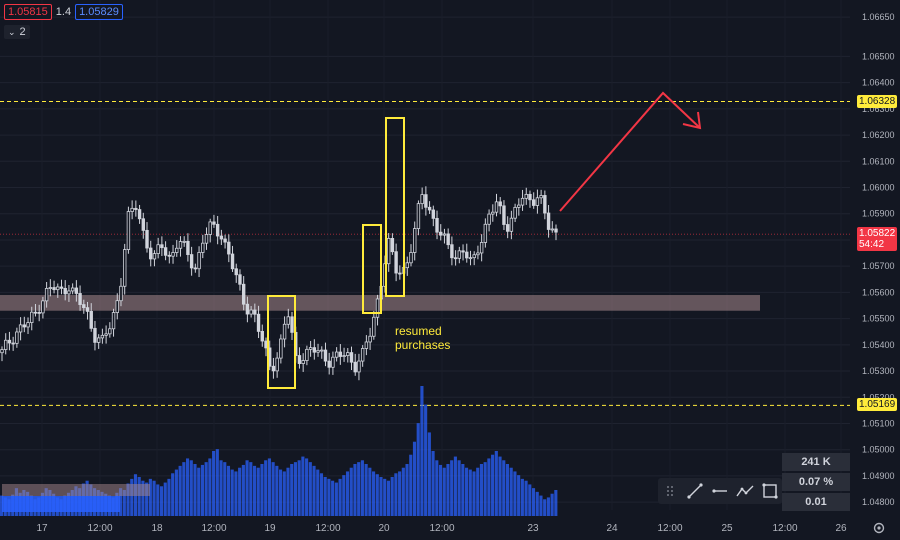 Image resolution: width=900 pixels, height=540 pixels. Describe the element at coordinates (877, 101) in the screenshot. I see `resistance-price-label: 1.06328` at that location.